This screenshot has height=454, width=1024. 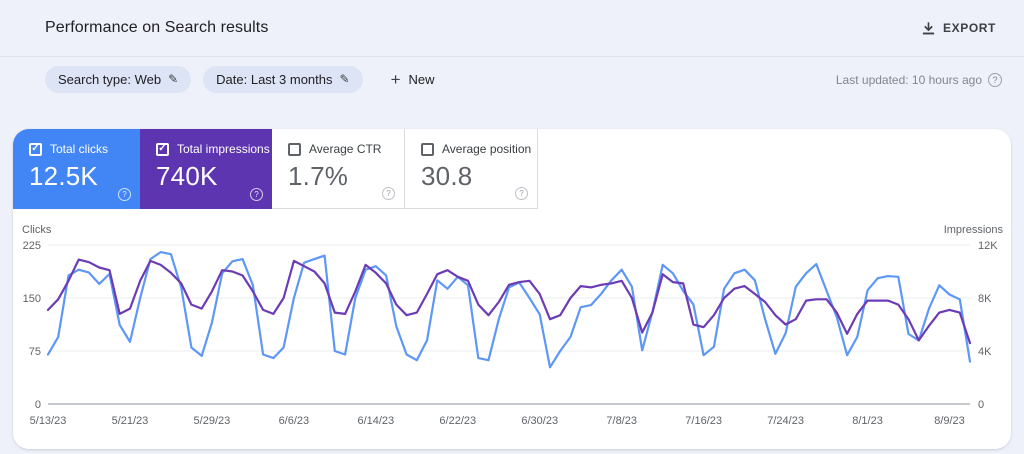 I want to click on search-type-filter-chip: Search type: Web ✎, so click(x=118, y=79).